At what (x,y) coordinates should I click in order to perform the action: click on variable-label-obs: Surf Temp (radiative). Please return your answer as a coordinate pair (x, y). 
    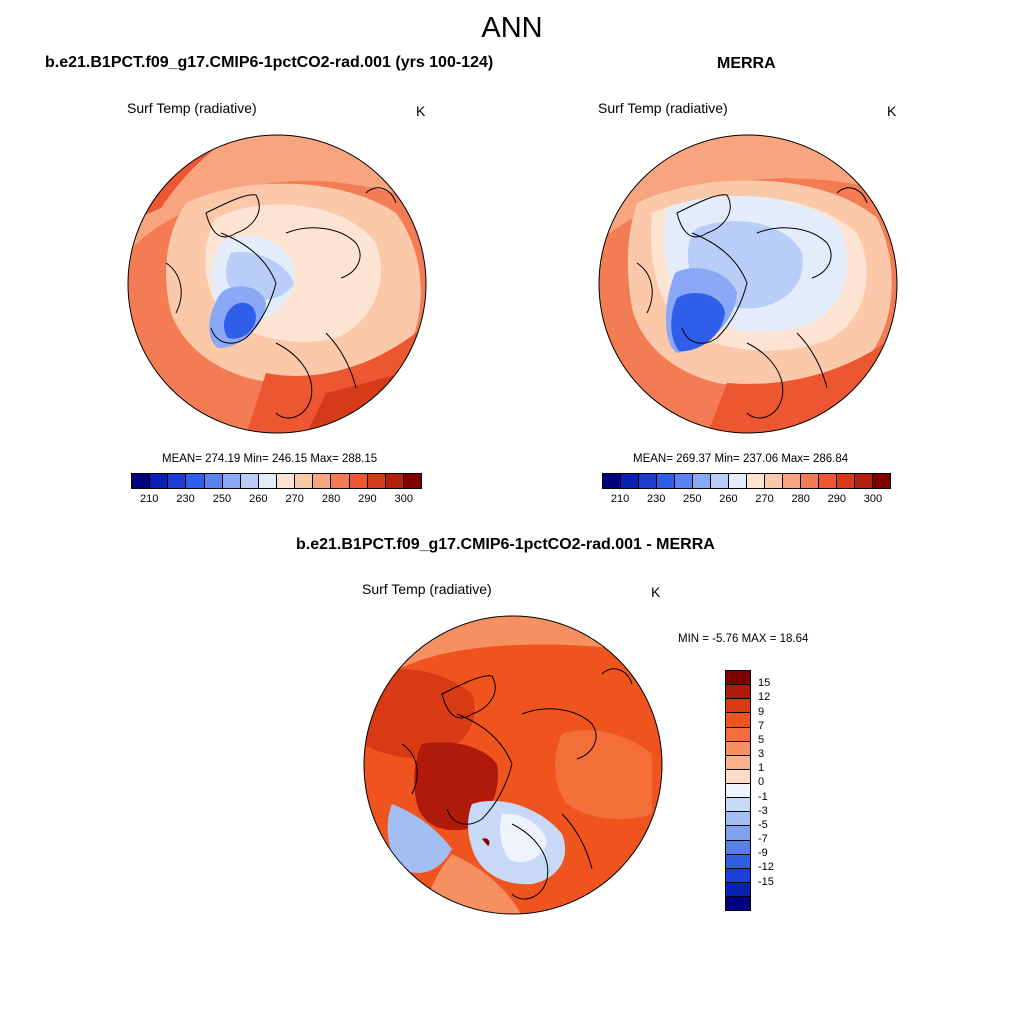
    Looking at the image, I should click on (663, 108).